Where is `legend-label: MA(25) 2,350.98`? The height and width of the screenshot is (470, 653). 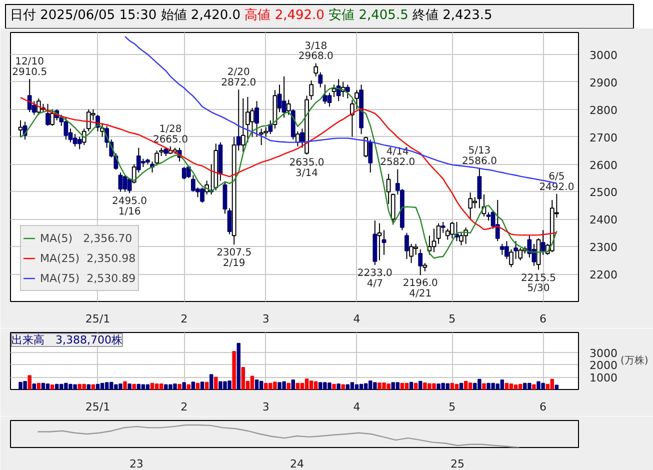 legend-label: MA(25) 2,350.98 is located at coordinates (88, 258).